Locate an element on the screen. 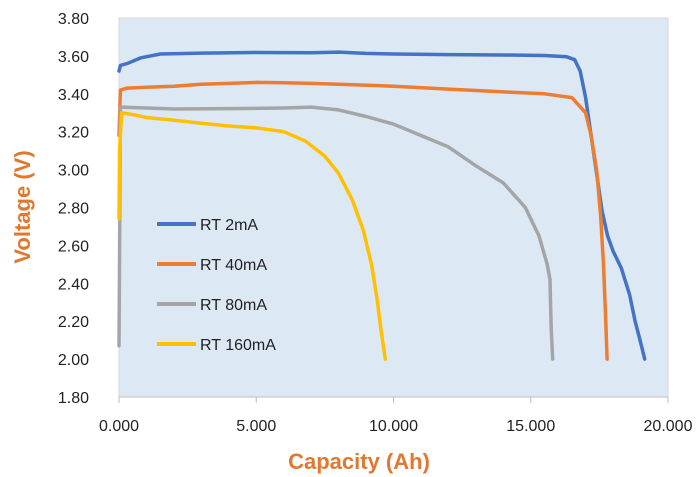 Image resolution: width=700 pixels, height=477 pixels. y-tick-label: 3.60 is located at coordinates (73, 57).